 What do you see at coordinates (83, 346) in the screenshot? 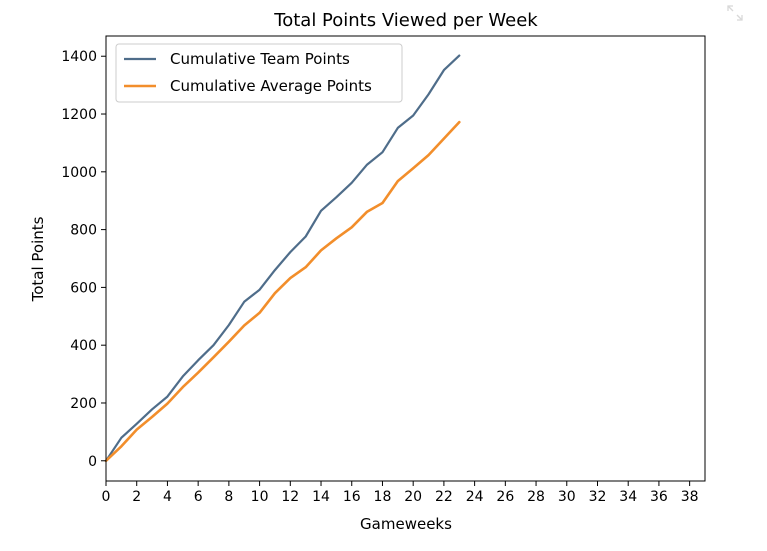
I see `y-tick-label: 400` at bounding box center [83, 346].